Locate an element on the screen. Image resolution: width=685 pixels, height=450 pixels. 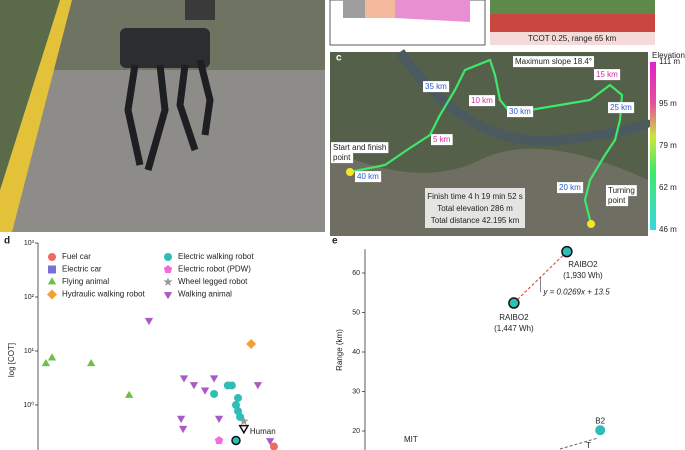
map-label: Maximum slope 18.4° is located at coordinates (553, 61).